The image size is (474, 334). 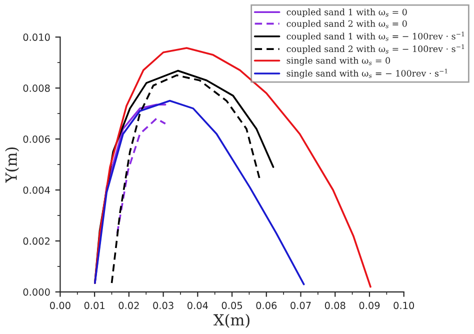 I want to click on y-tick-label: 0.004, so click(x=36, y=190).